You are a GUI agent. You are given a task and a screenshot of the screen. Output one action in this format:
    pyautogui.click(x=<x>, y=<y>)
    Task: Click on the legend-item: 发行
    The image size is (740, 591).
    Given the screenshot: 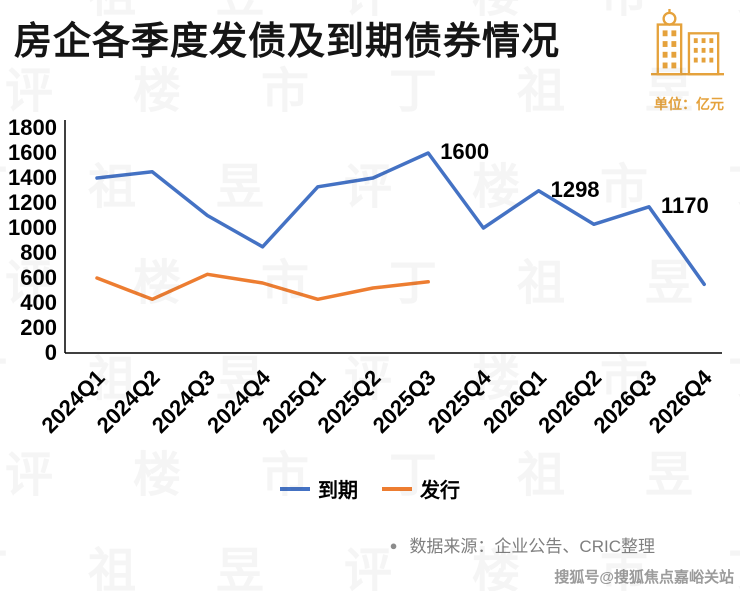 What is the action you would take?
    pyautogui.click(x=421, y=488)
    